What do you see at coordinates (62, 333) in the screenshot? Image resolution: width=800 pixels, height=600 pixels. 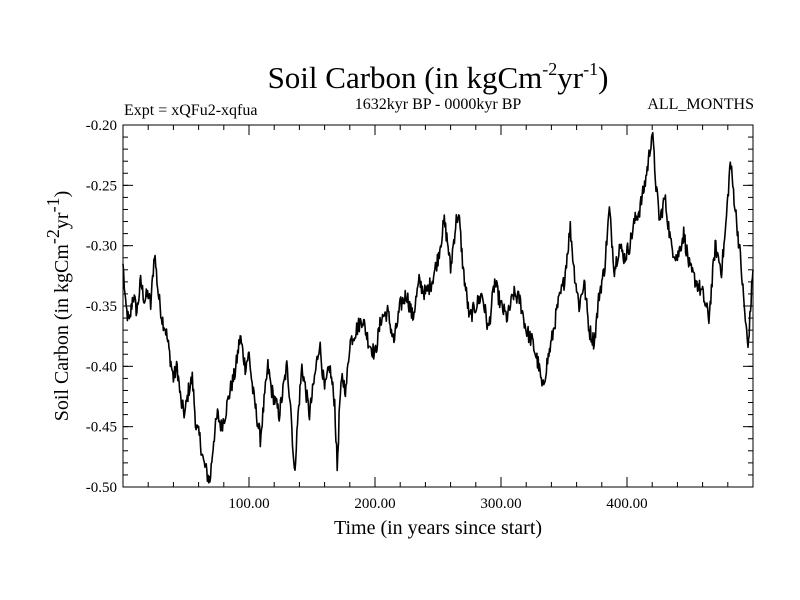 I see `y-label-main: Soil Carbon (in kgCm` at bounding box center [62, 333].